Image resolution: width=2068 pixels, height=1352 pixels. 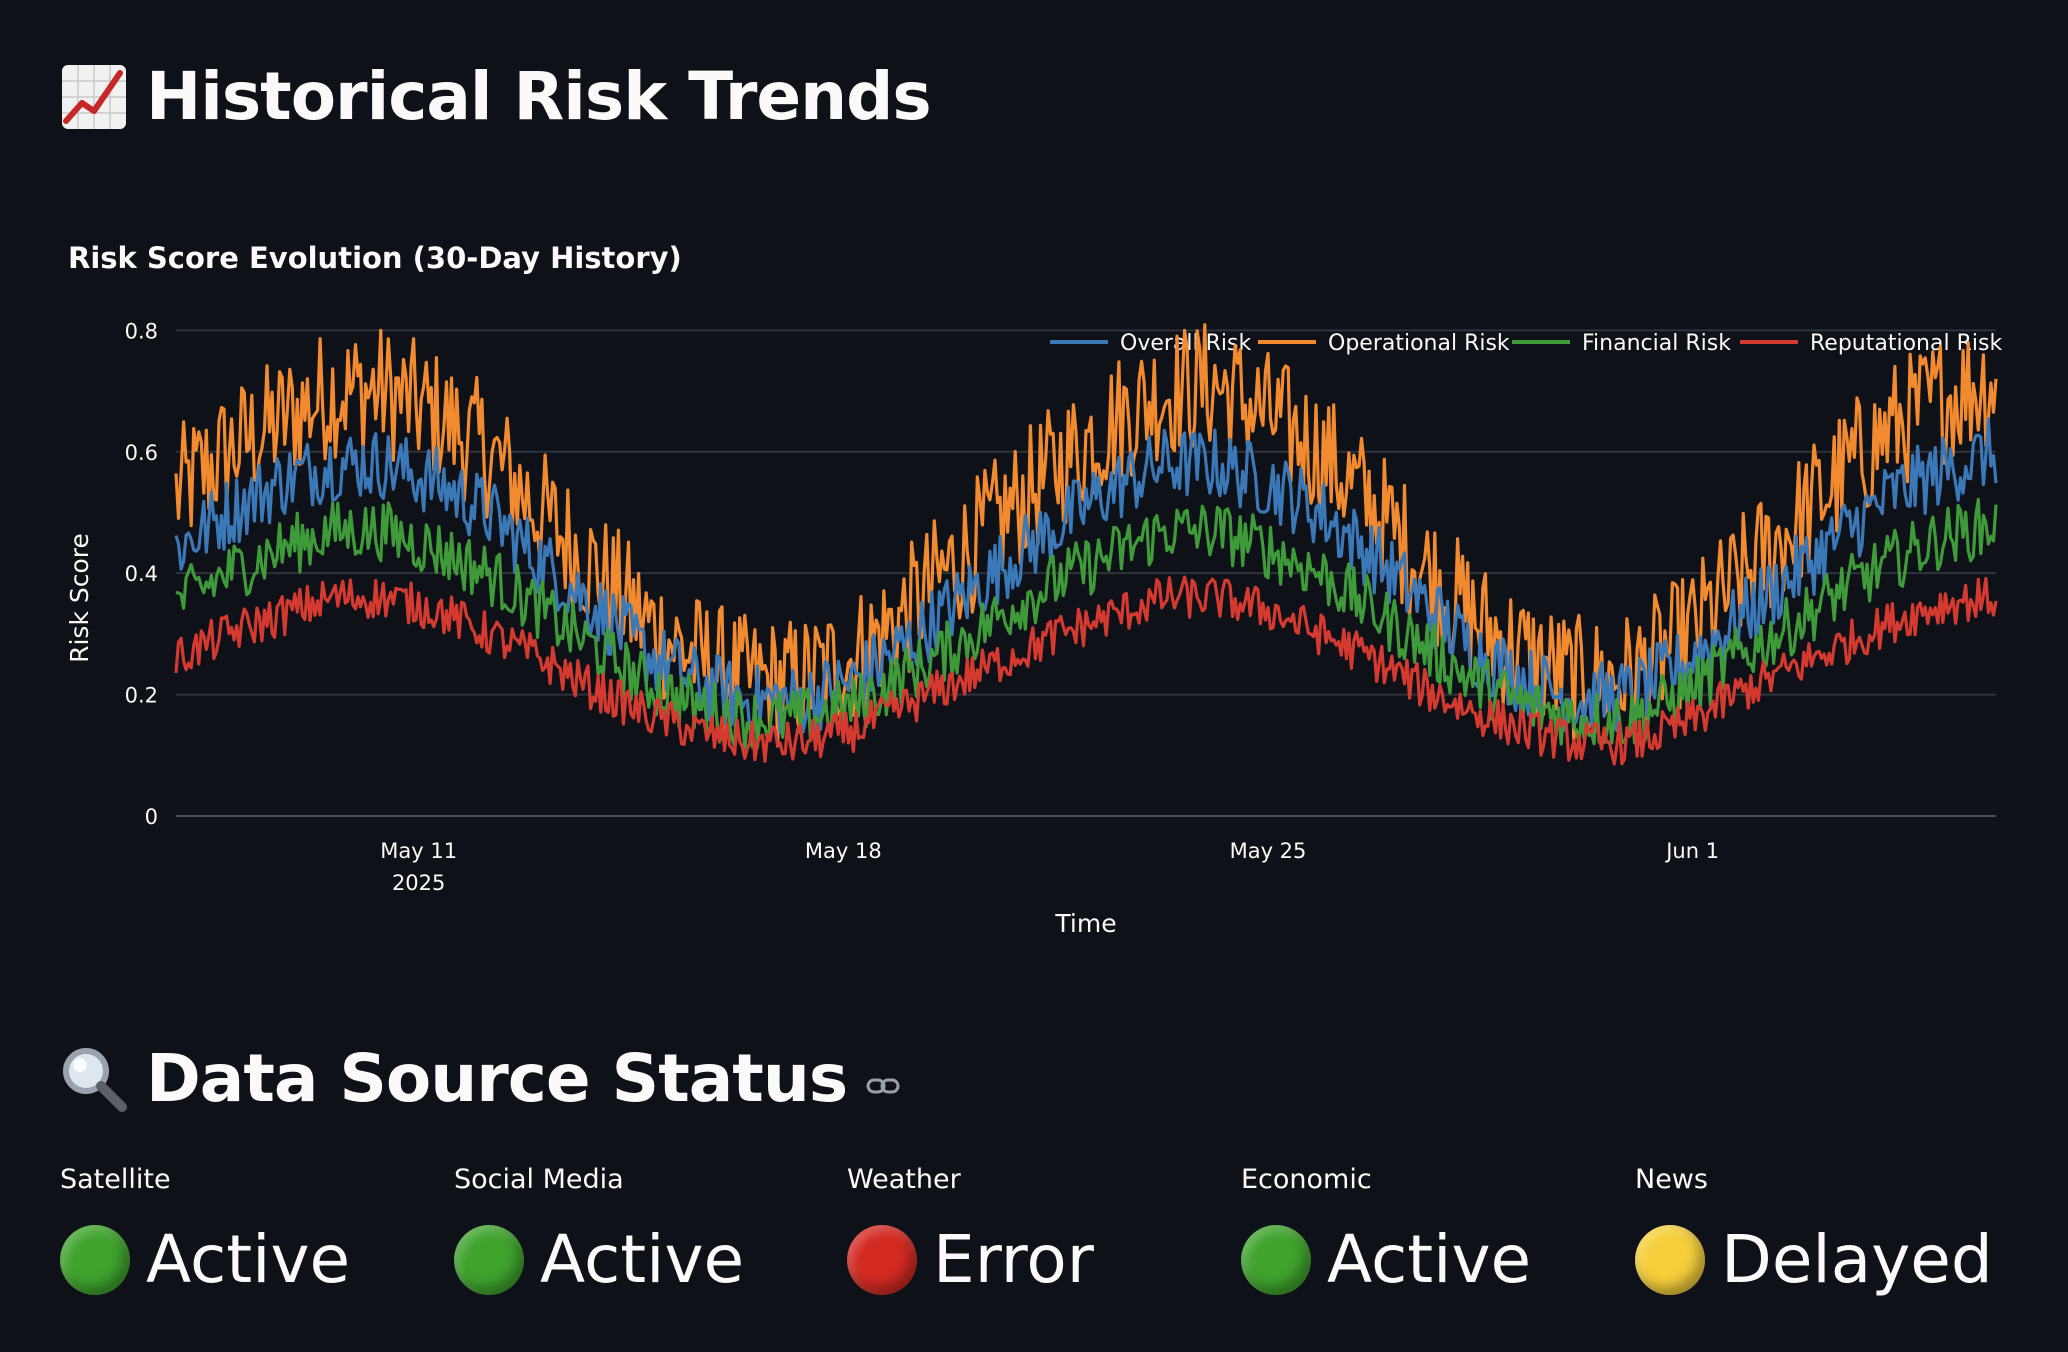 What do you see at coordinates (418, 851) in the screenshot?
I see `x-tick-label: May 11` at bounding box center [418, 851].